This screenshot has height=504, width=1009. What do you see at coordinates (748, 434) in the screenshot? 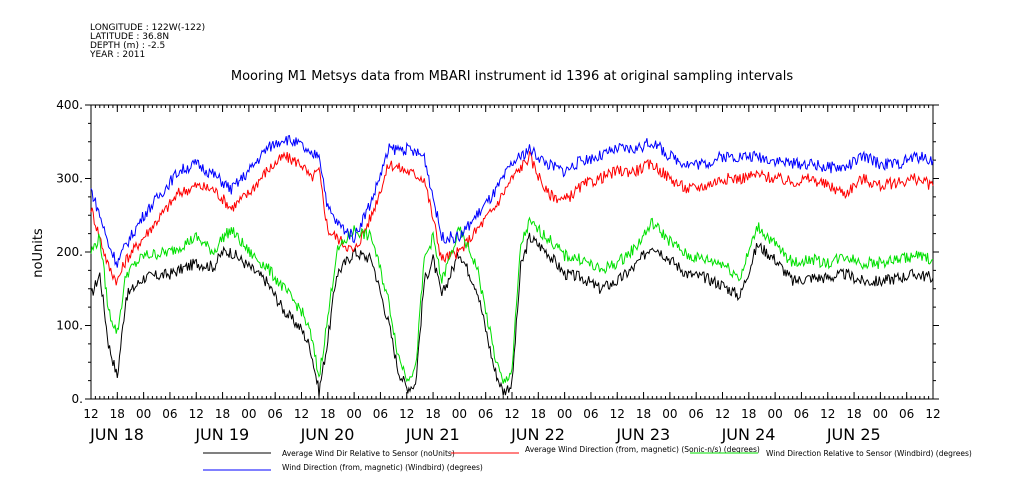
I see `x-day-label: JUN 24` at bounding box center [748, 434].